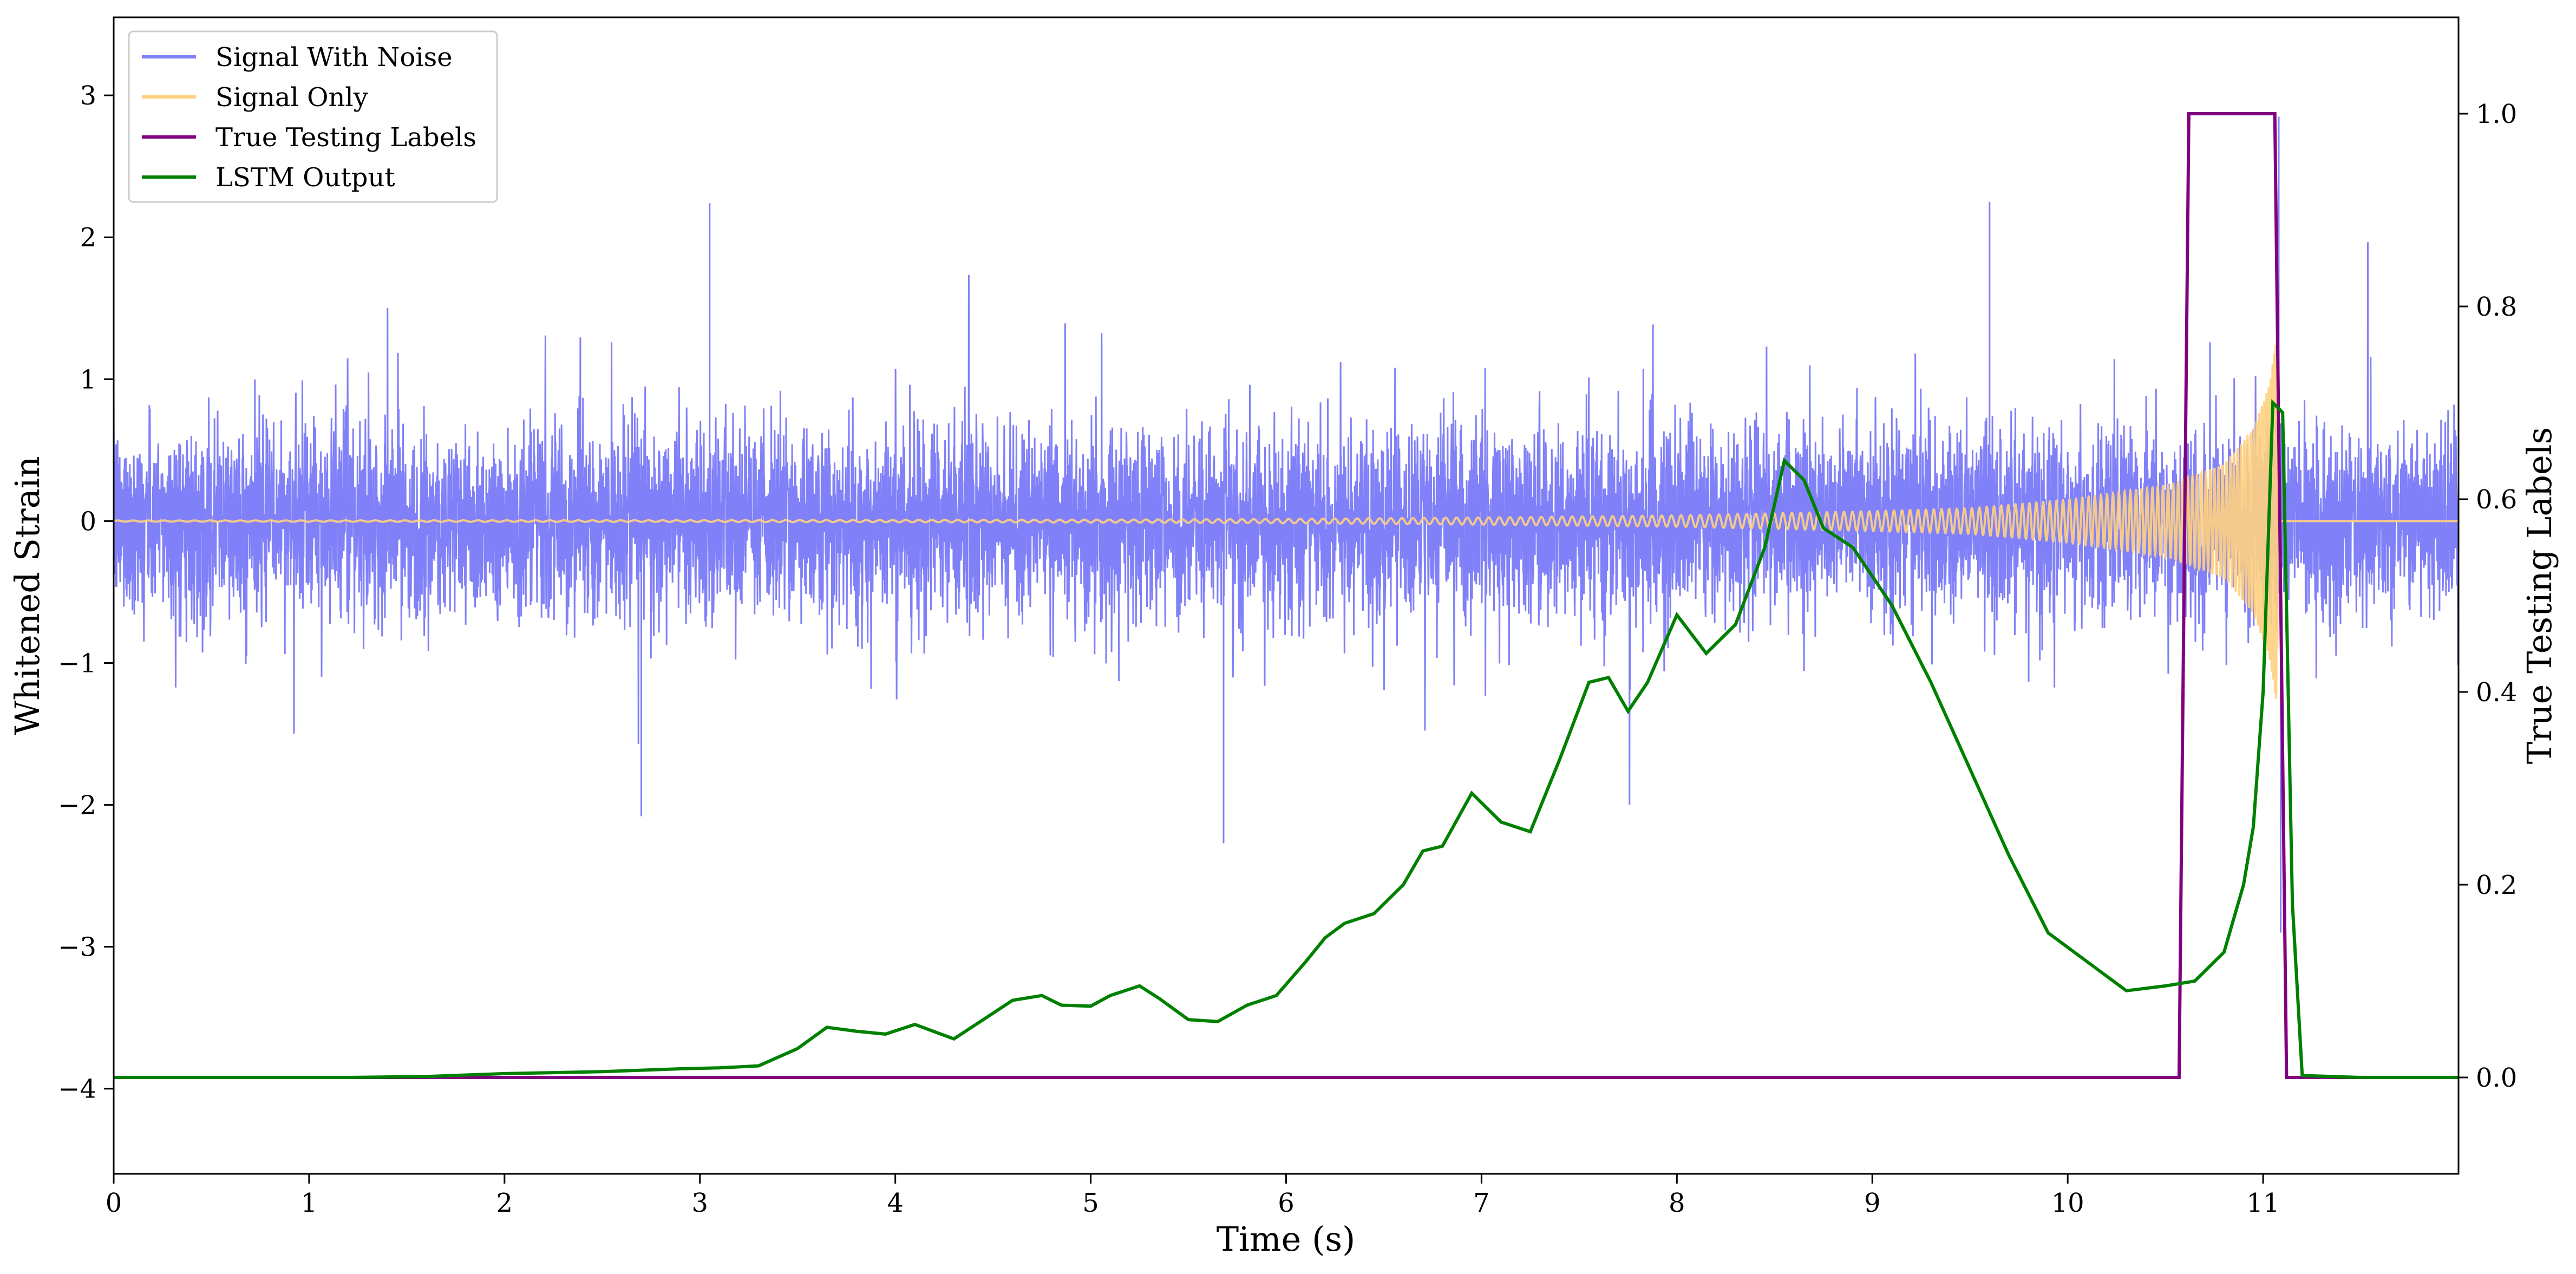  What do you see at coordinates (2263, 1203) in the screenshot?
I see `x-tick-label: 11` at bounding box center [2263, 1203].